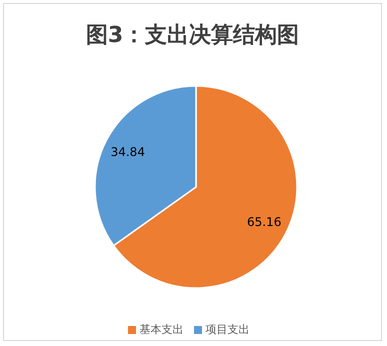 This screenshot has height=346, width=387. What do you see at coordinates (127, 151) in the screenshot?
I see `data-label: 34.84` at bounding box center [127, 151].